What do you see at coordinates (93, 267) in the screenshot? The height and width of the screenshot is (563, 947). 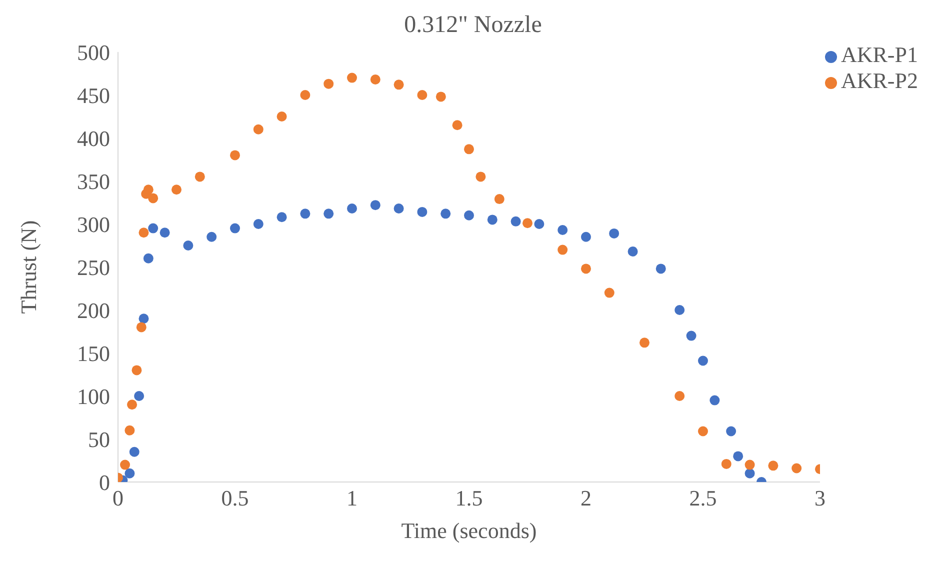 I see `y-tick-label: 250` at bounding box center [93, 267].